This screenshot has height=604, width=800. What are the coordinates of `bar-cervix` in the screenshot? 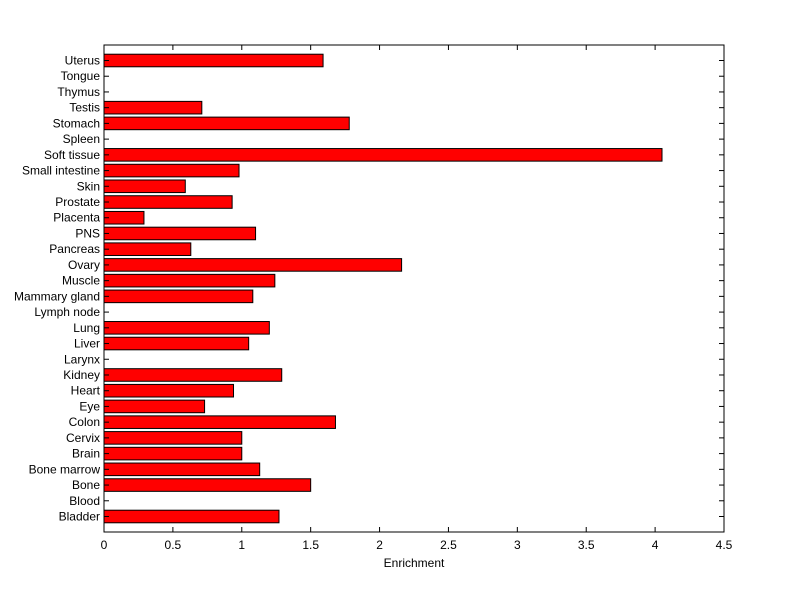 It's located at (173, 438).